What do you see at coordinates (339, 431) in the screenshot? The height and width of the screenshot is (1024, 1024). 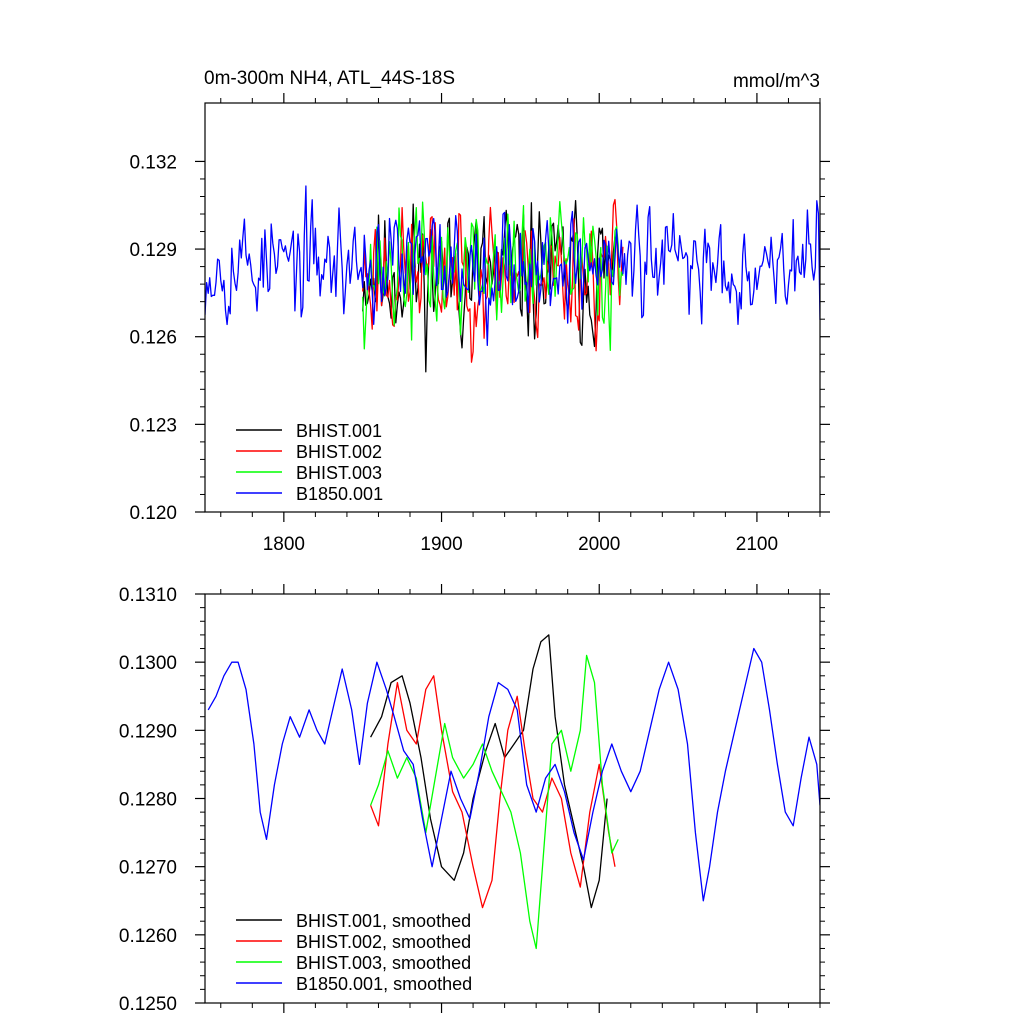 I see `legend-label: BHIST.001` at bounding box center [339, 431].